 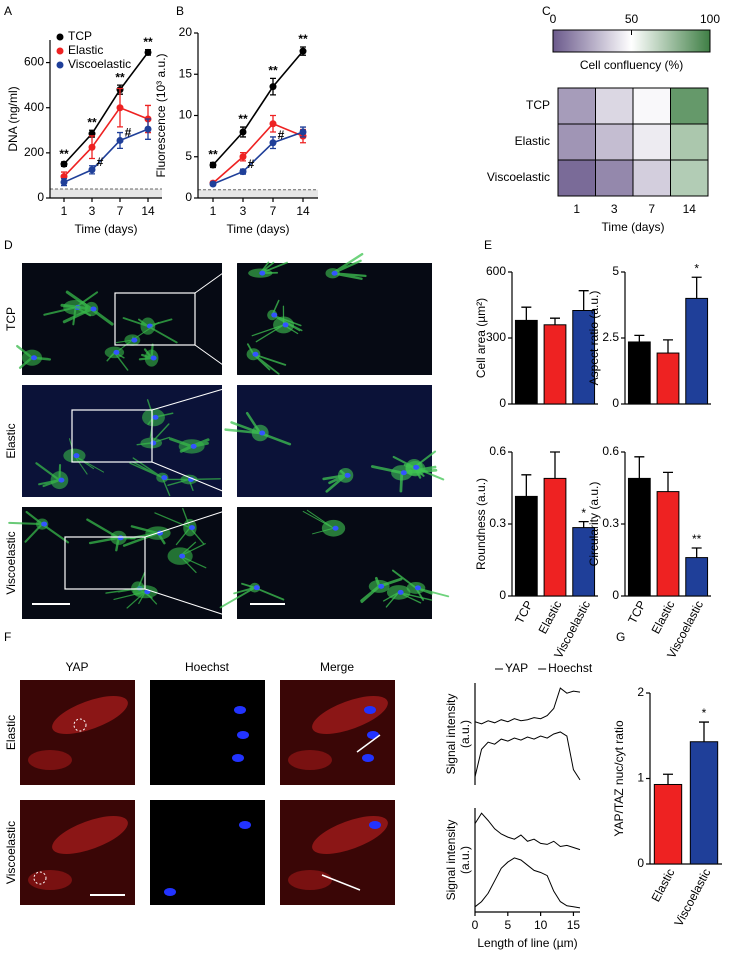 I want to click on x-tick-label: Viscoelastic, so click(x=692, y=897).